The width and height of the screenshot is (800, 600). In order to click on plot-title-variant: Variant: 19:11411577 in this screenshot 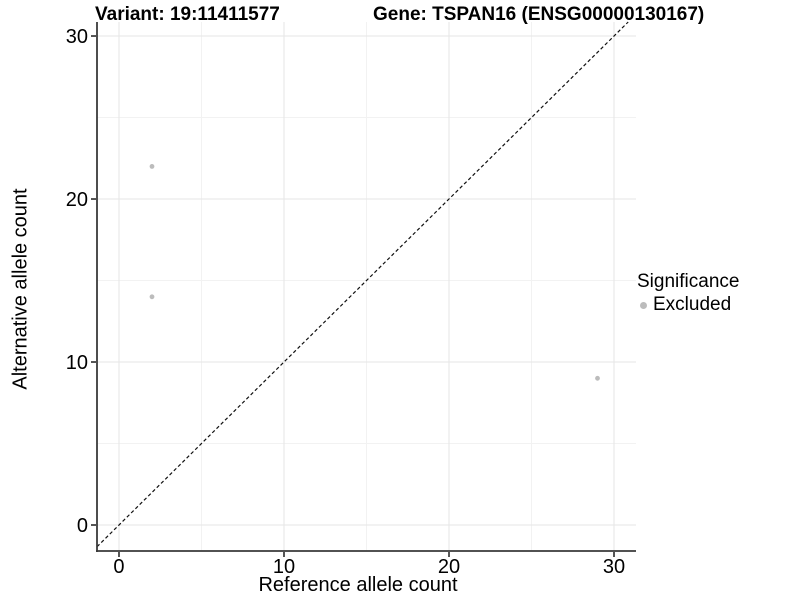, I will do `click(187, 14)`.